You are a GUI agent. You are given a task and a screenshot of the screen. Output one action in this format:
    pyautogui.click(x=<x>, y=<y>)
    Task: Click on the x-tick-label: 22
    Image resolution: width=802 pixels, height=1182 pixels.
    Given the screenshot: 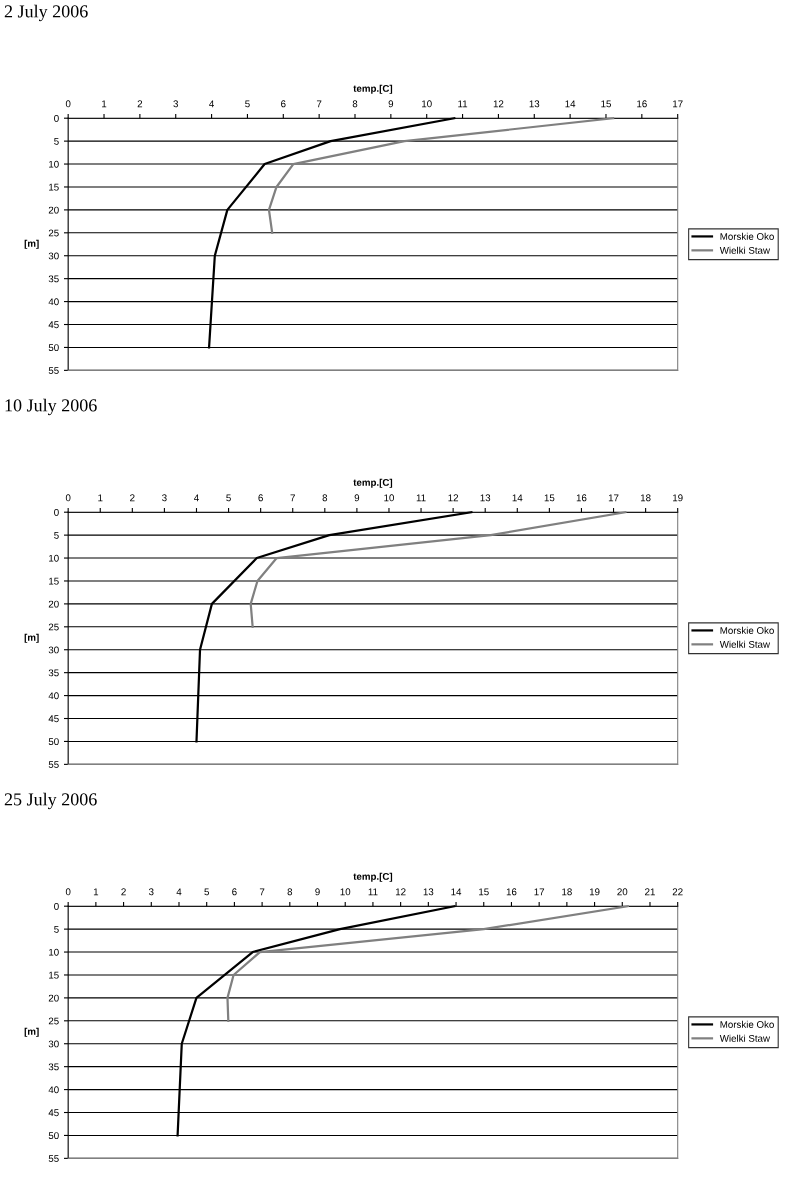 What is the action you would take?
    pyautogui.click(x=677, y=892)
    